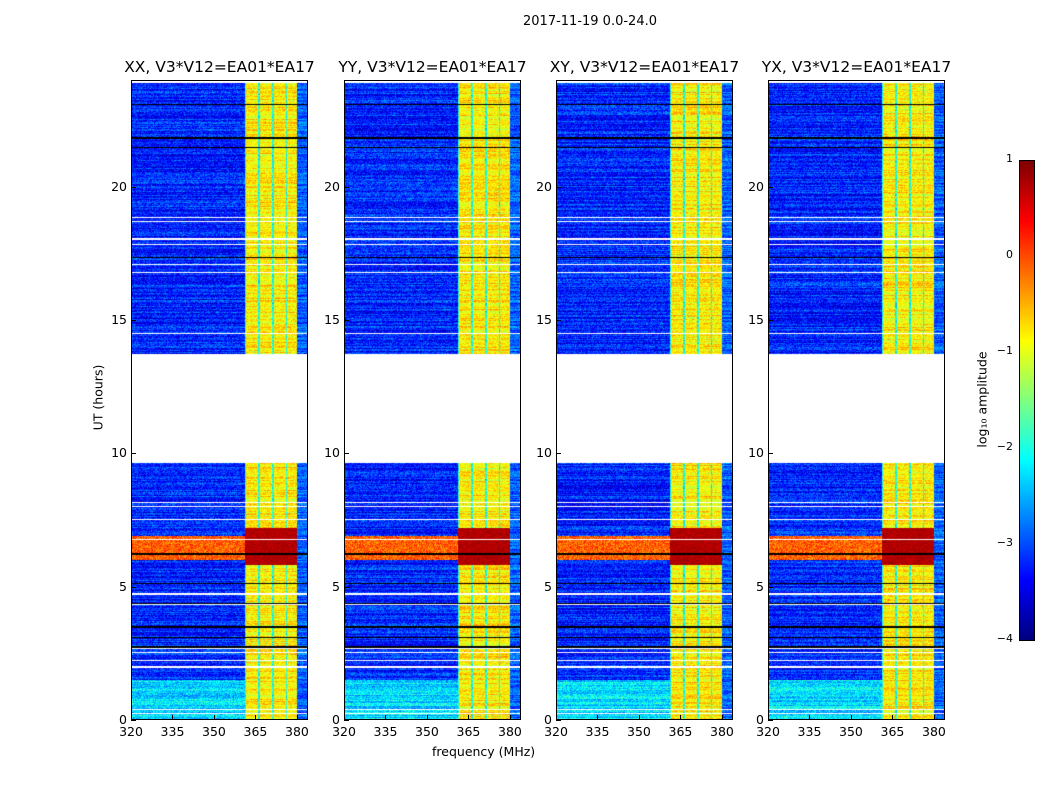 Image resolution: width=1050 pixels, height=800 pixels. I want to click on panel-title: XX, V3*V12=EA01*EA17, so click(219, 67).